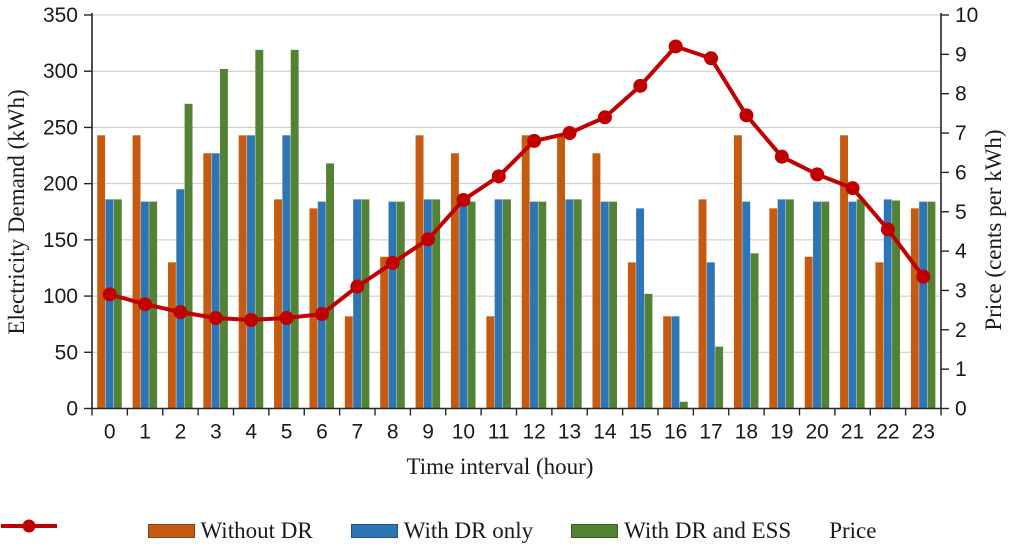 The image size is (1024, 554). I want to click on bar-without-dr-h16, so click(667, 362).